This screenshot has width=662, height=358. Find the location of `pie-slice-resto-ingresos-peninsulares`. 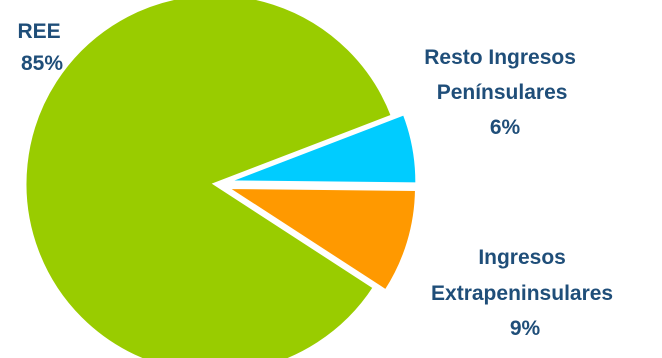

pie-slice-resto-ingresos-peninsulares is located at coordinates (322, 148).